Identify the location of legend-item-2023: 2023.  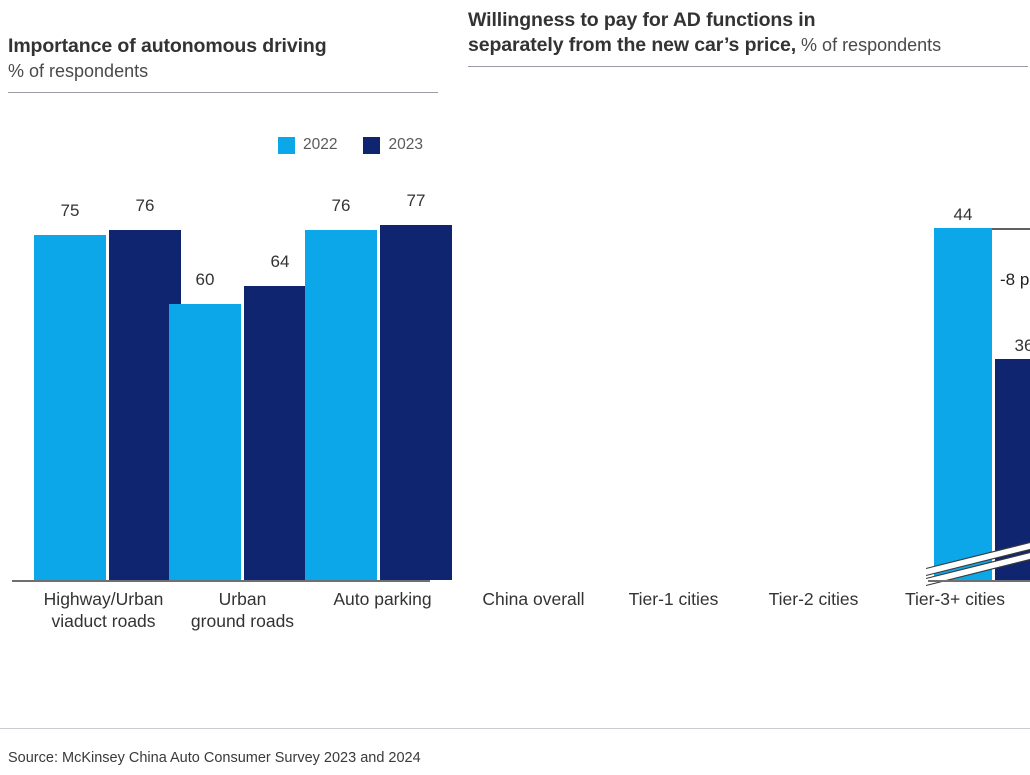
(393, 145).